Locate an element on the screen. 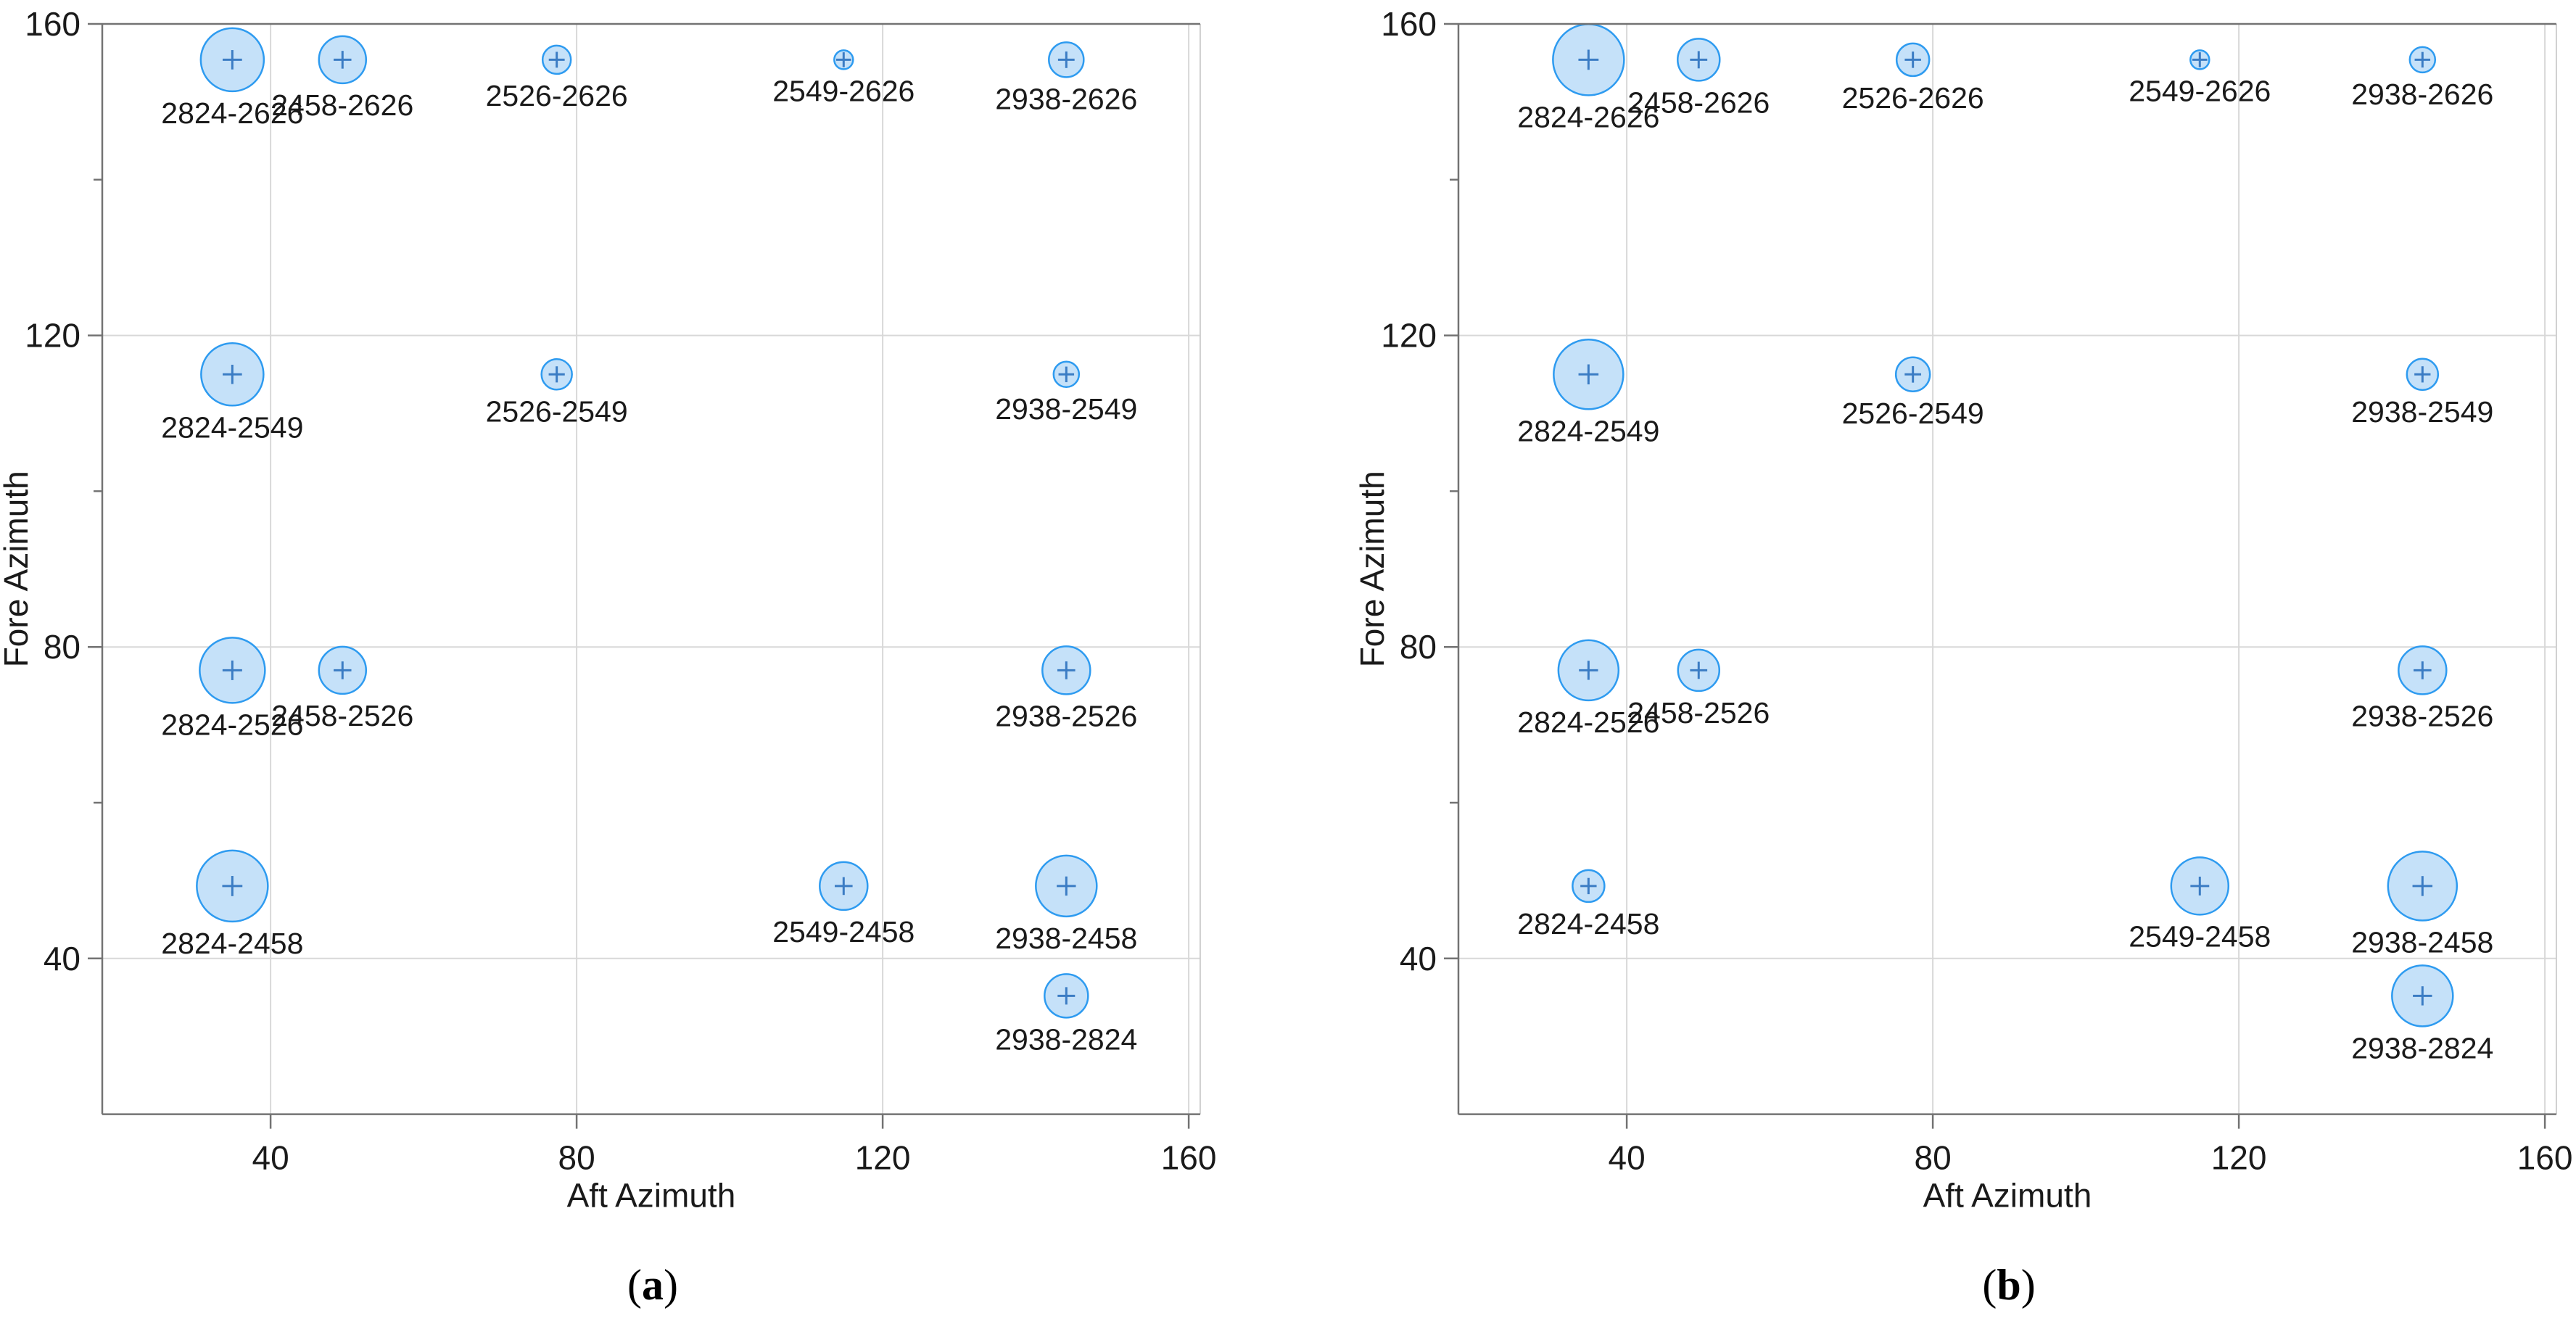  panel-a-caption: (a) is located at coordinates (653, 1285).